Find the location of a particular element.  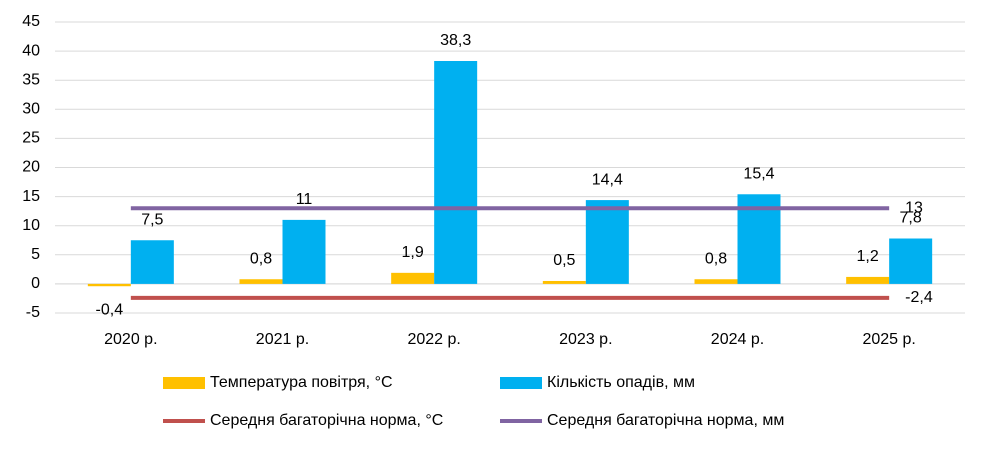

legend-label: Температура повітря, °С is located at coordinates (301, 382).